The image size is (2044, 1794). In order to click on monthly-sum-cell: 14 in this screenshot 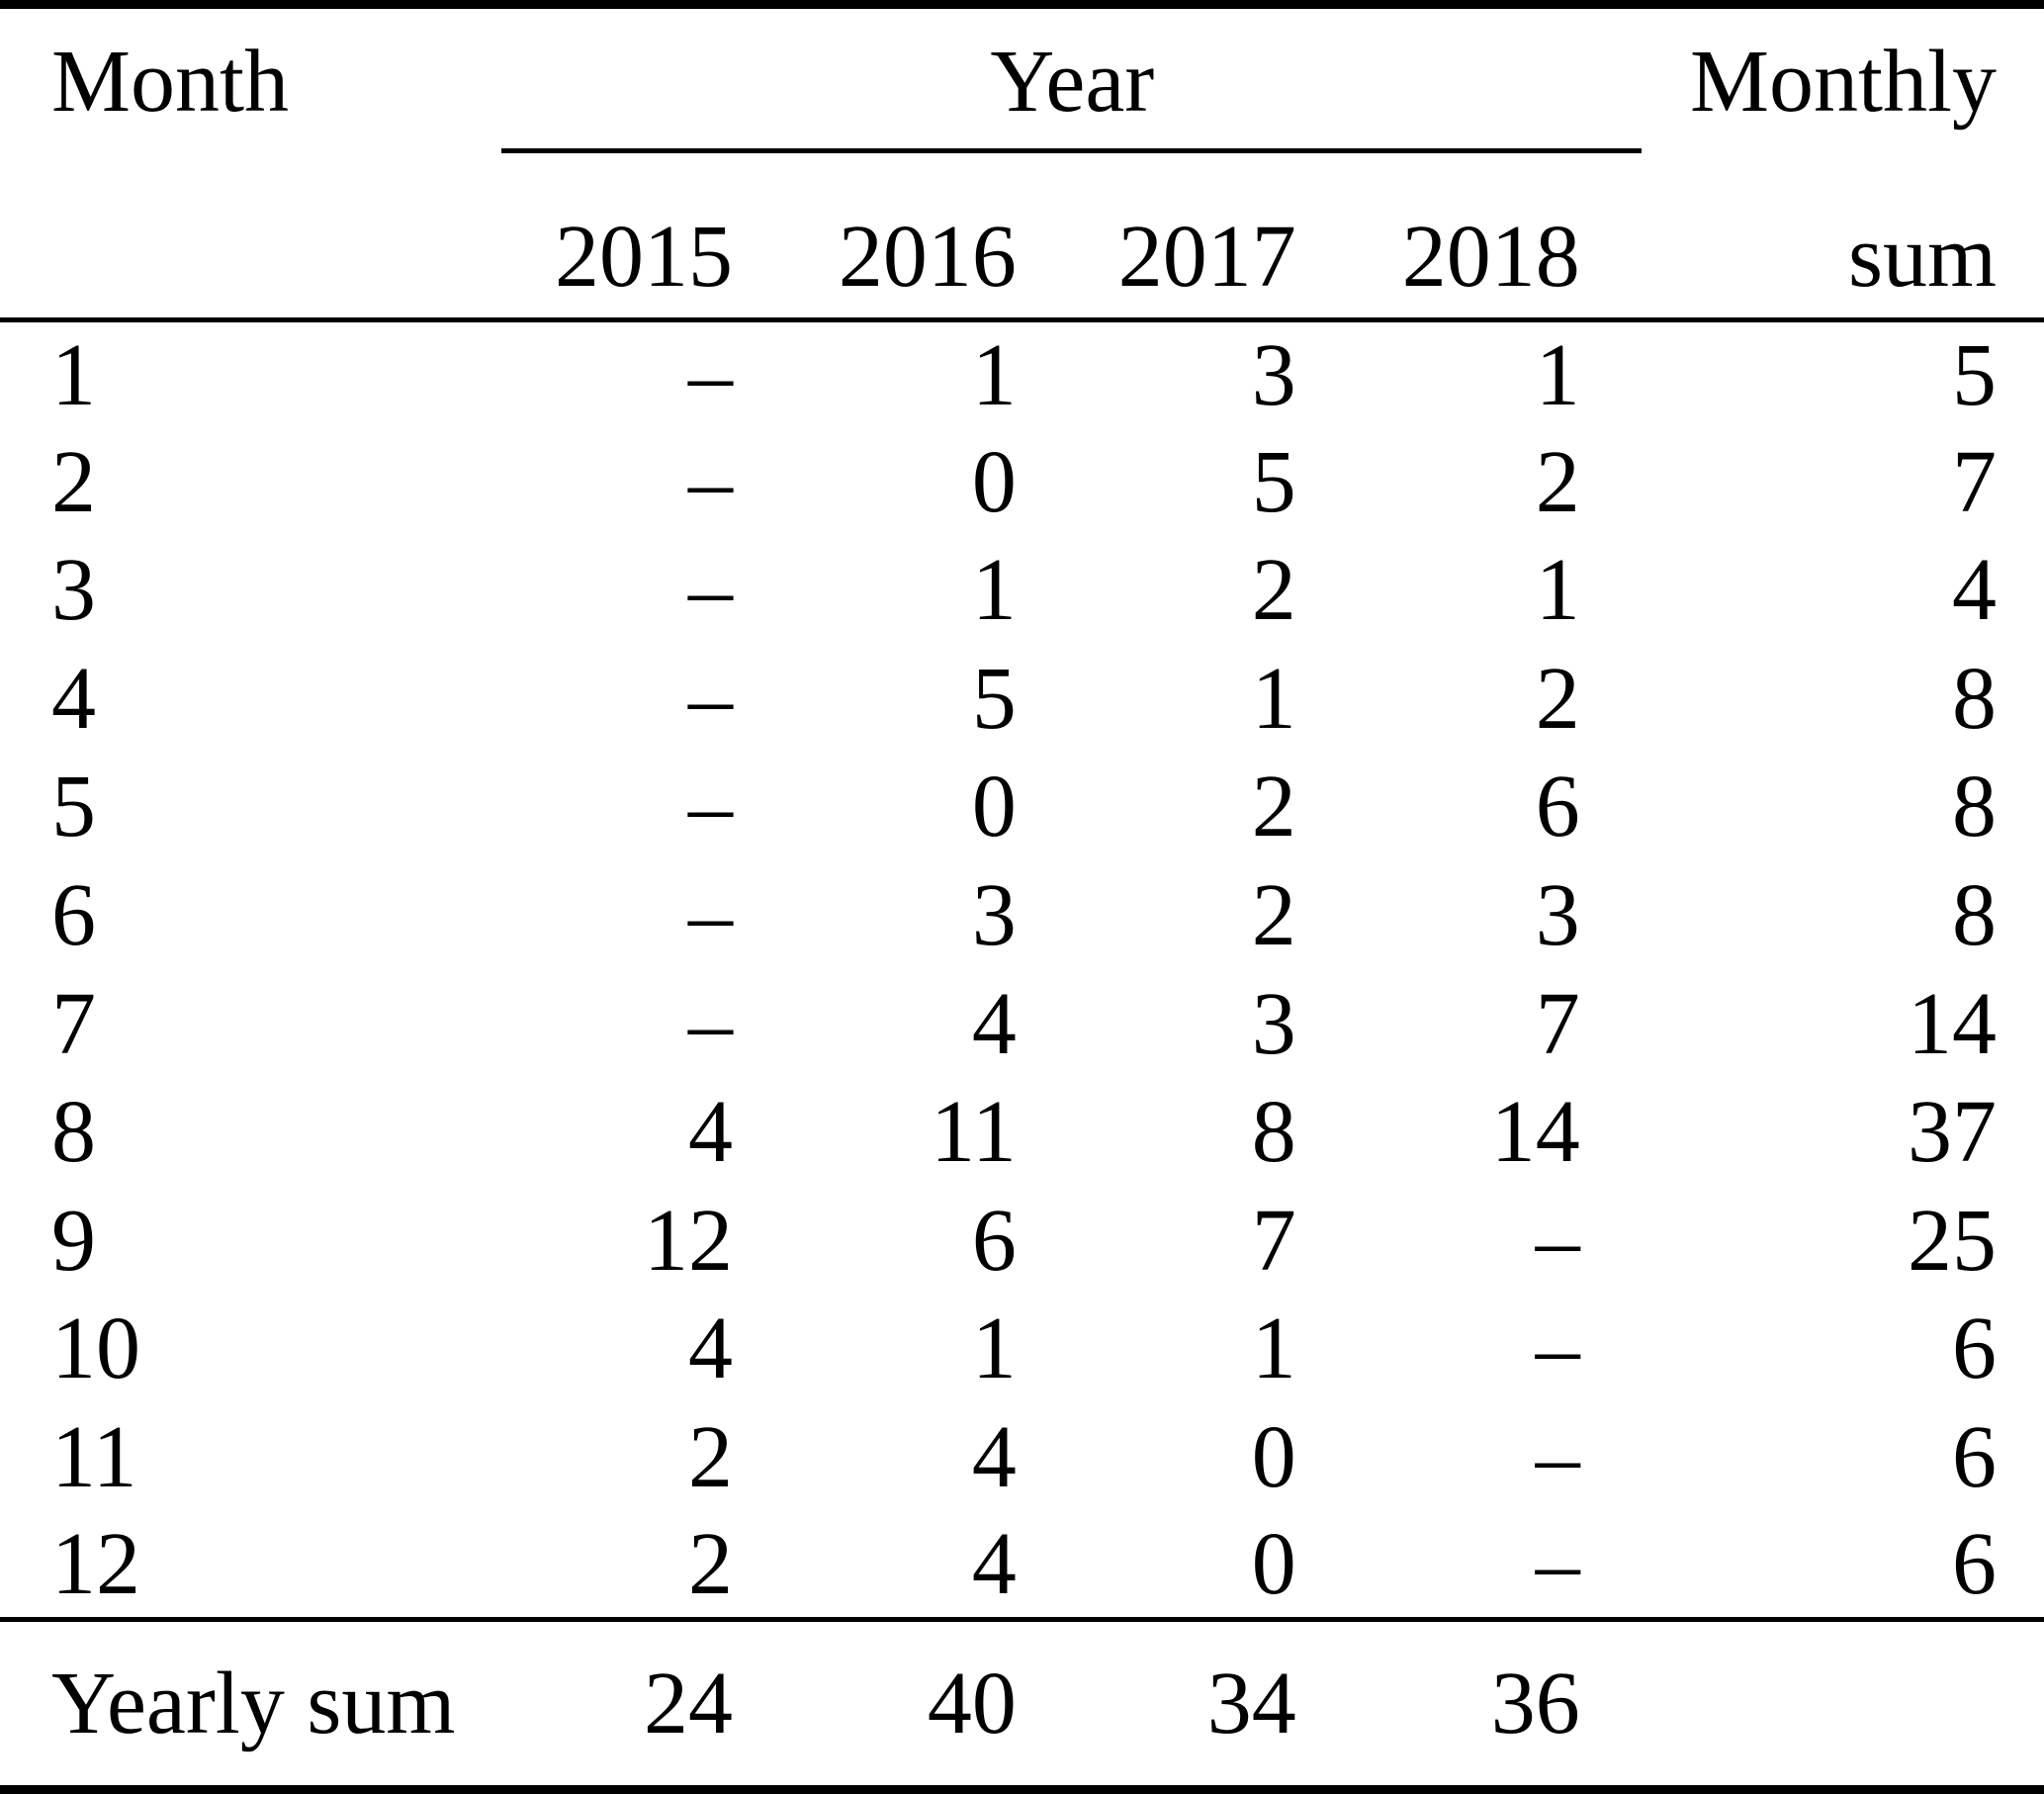, I will do `click(1952, 1024)`.